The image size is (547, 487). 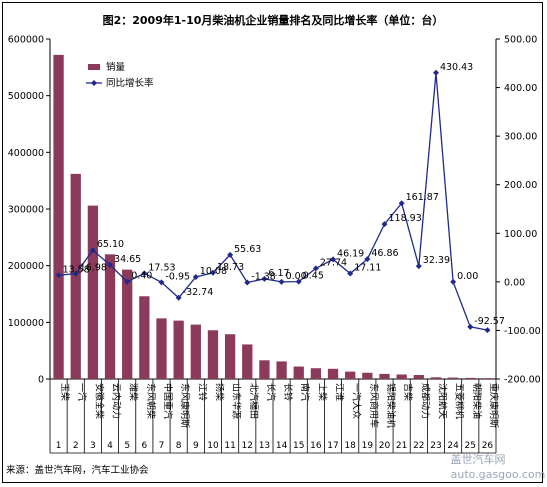 What do you see at coordinates (278, 273) in the screenshot?
I see `data-label: 6.17` at bounding box center [278, 273].